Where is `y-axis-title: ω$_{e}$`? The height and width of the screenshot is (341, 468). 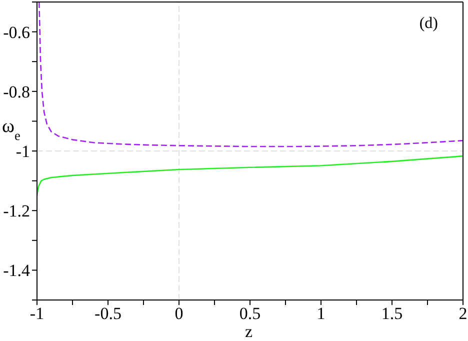 y-axis-title: ω$_{e}$ is located at coordinates (11, 129).